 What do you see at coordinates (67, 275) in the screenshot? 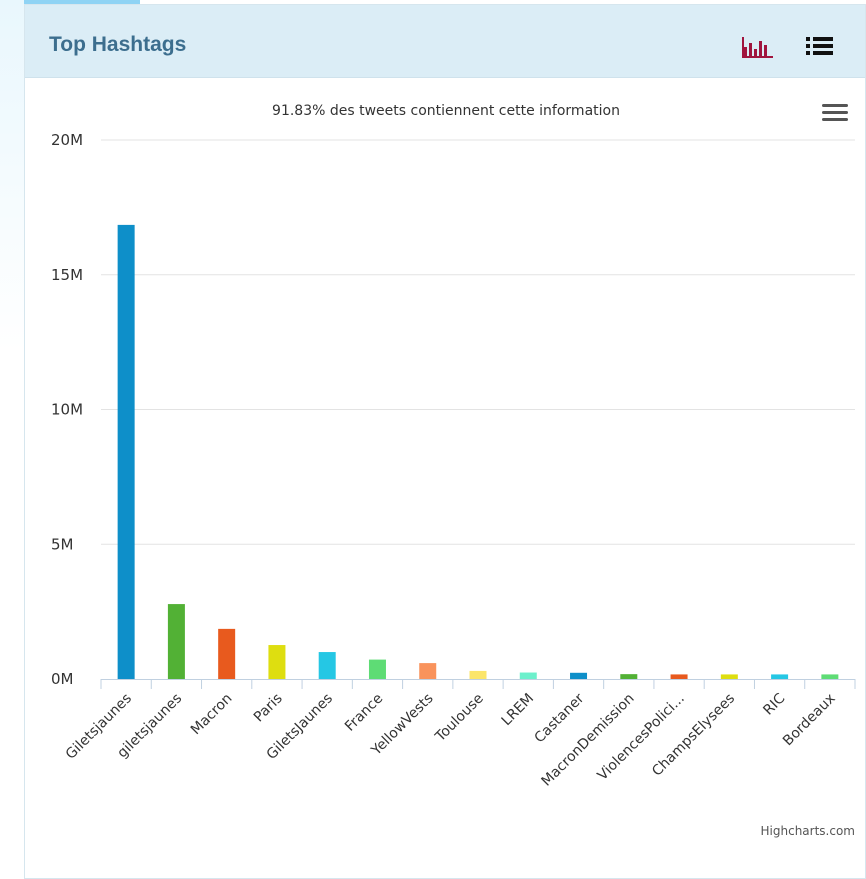
I see `y-tick-label: 15M` at bounding box center [67, 275].